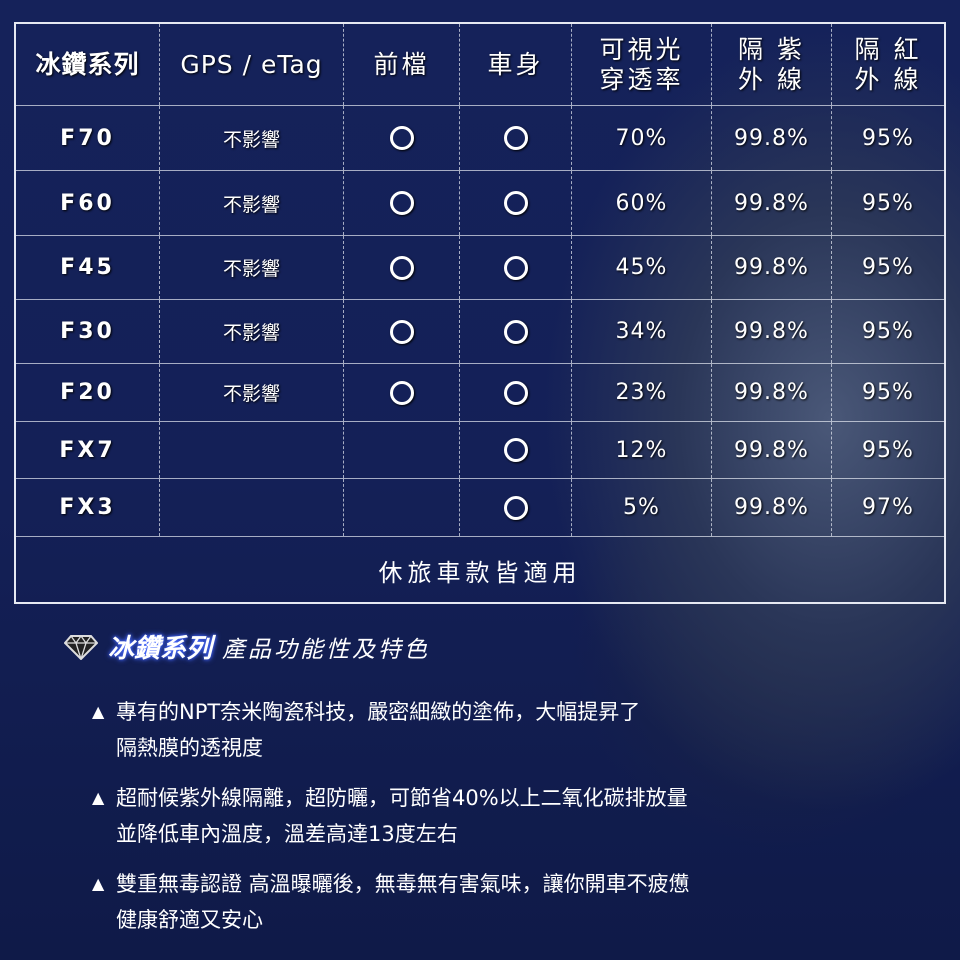 The width and height of the screenshot is (960, 960). Describe the element at coordinates (642, 138) in the screenshot. I see `vlt-cell: 70%` at that location.